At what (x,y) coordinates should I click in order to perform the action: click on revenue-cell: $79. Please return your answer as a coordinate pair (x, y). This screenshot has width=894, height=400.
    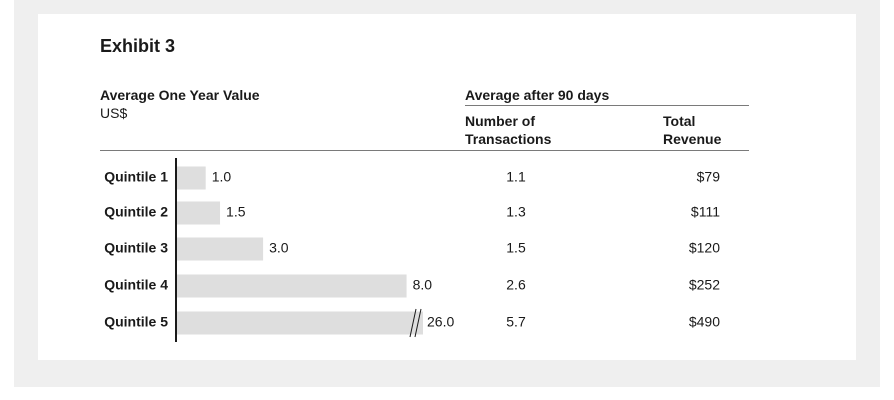
    Looking at the image, I should click on (709, 177).